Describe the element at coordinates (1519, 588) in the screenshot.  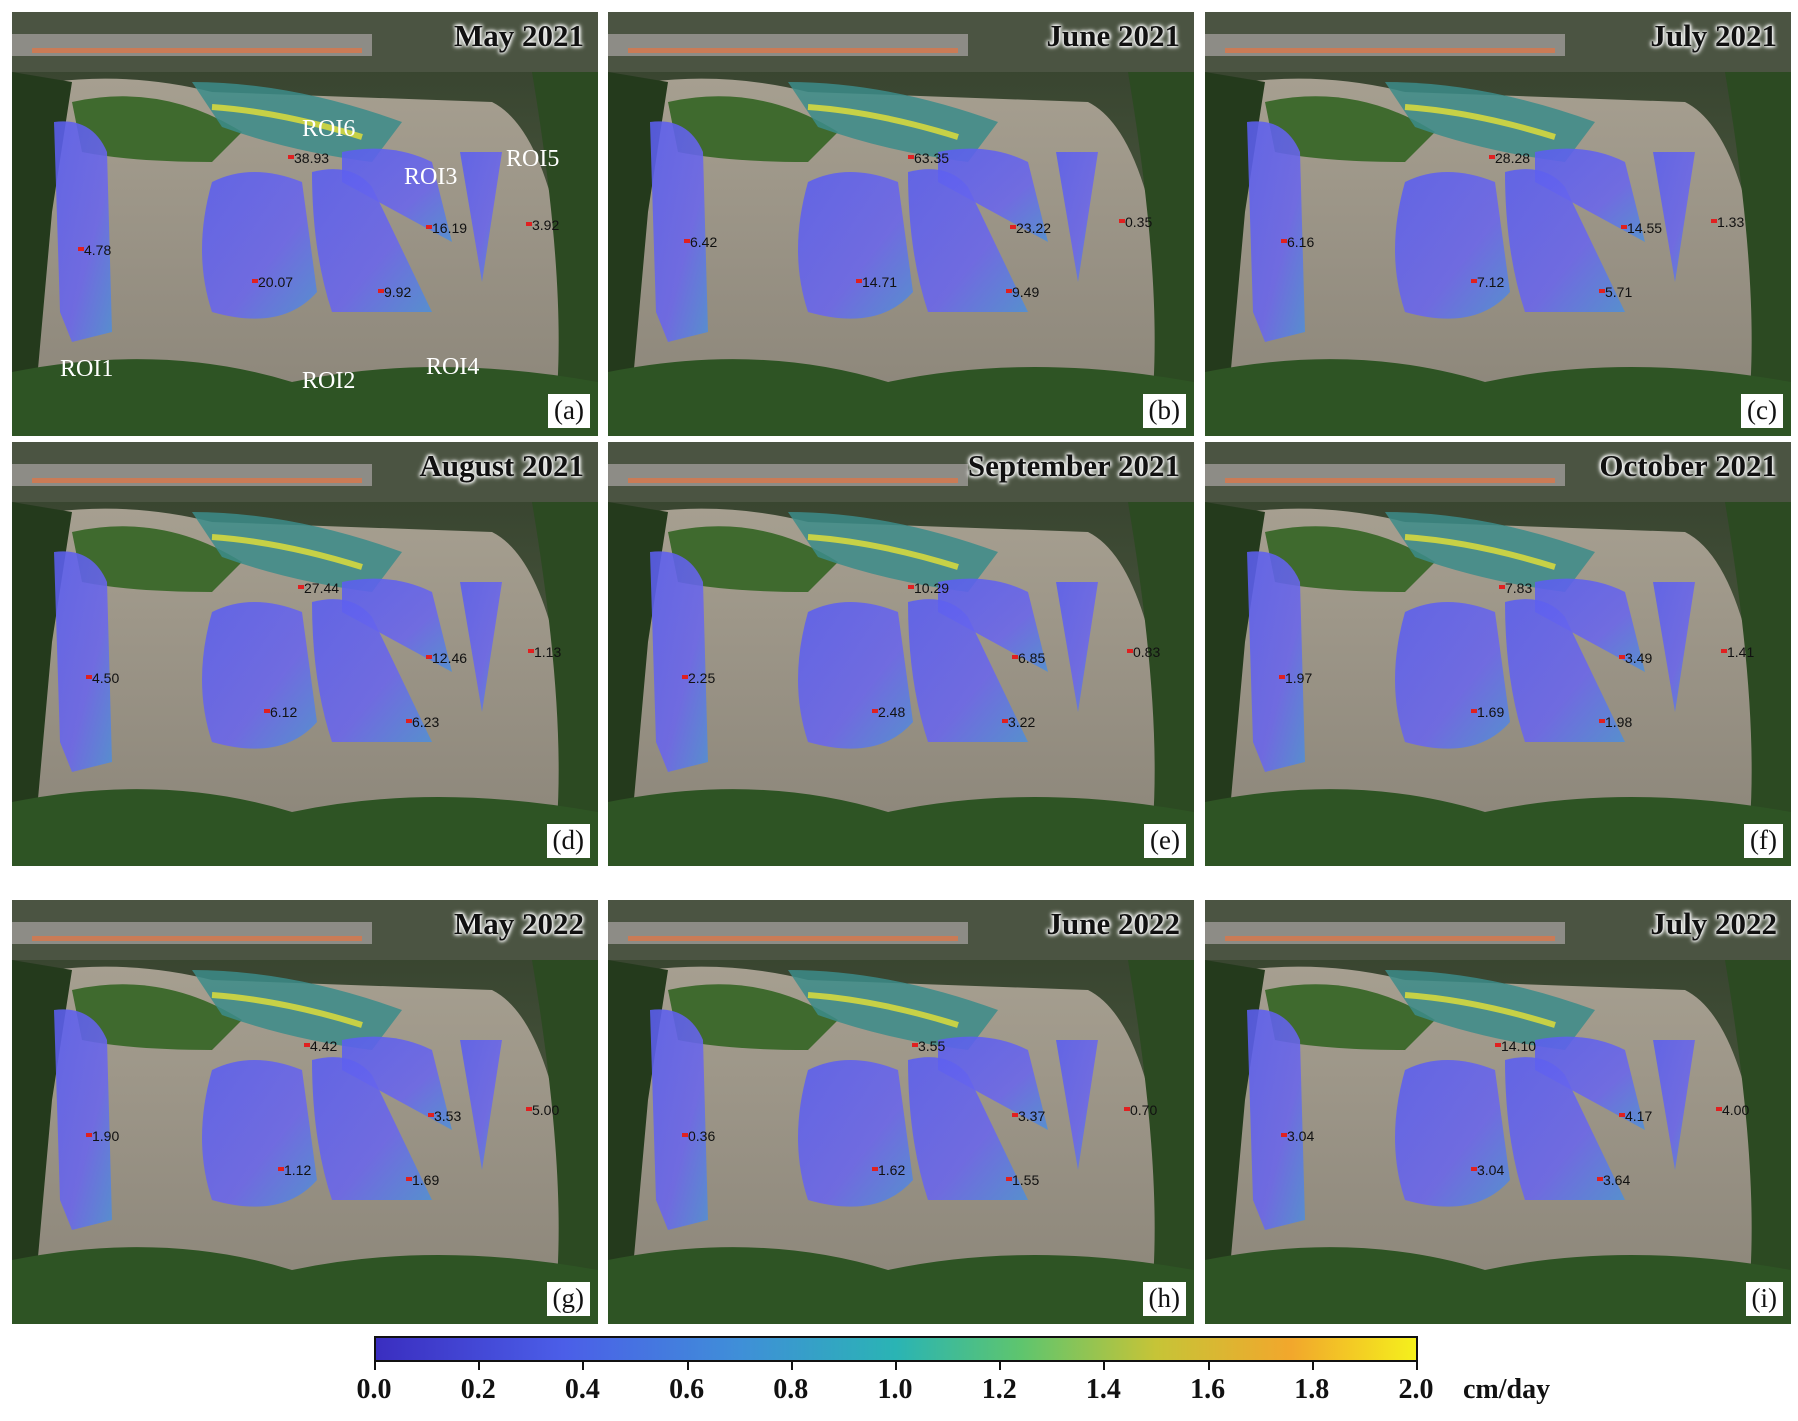
I see `velocity-value: 7.83` at that location.